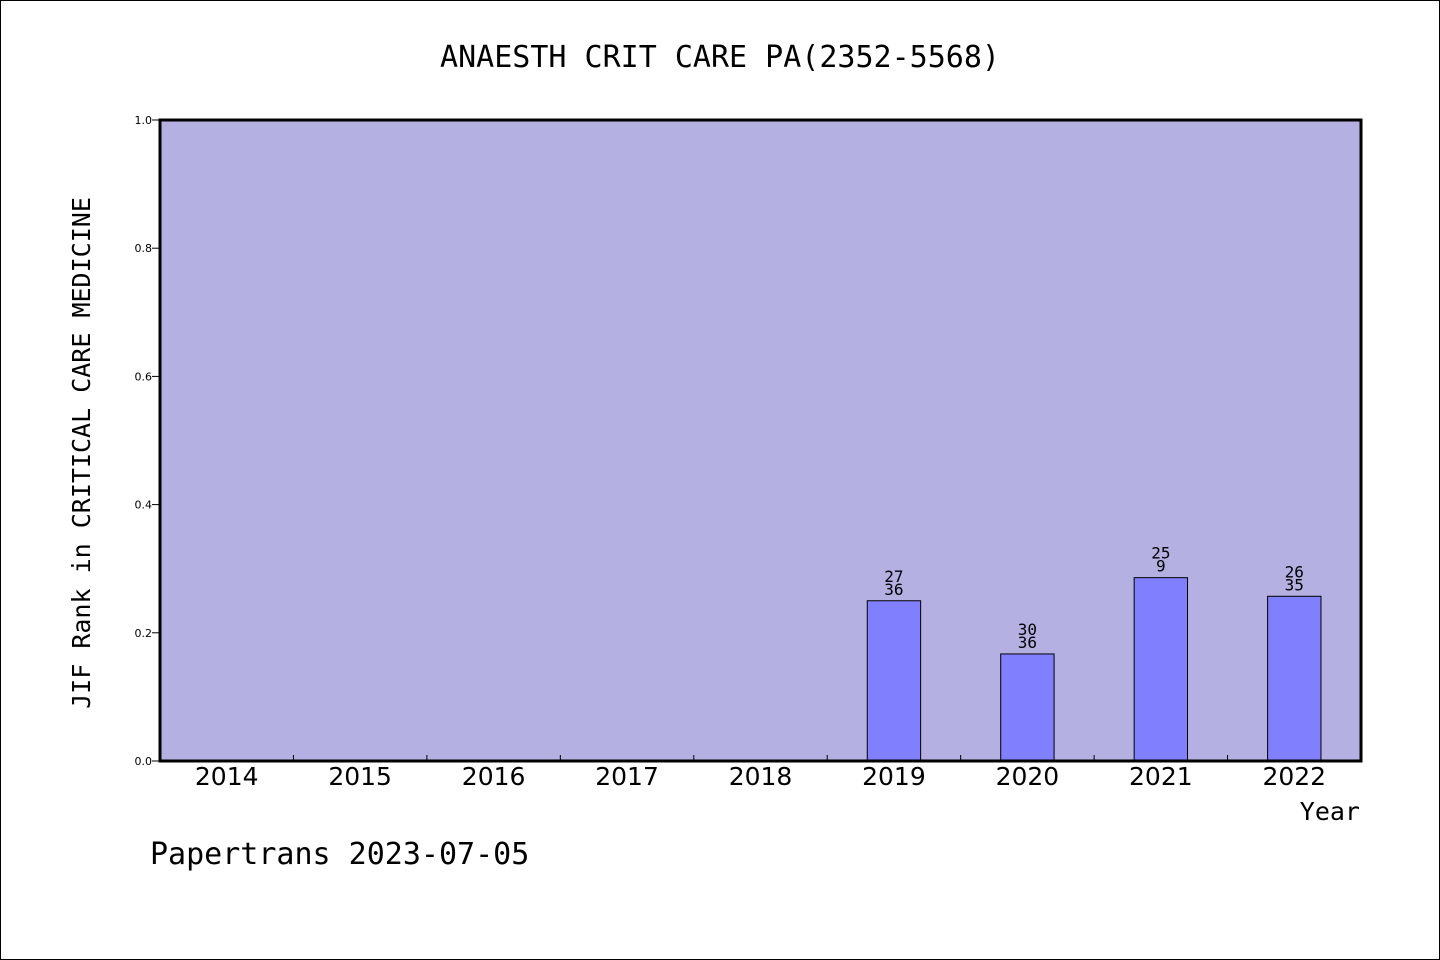  I want to click on bar-2020, so click(1027, 707).